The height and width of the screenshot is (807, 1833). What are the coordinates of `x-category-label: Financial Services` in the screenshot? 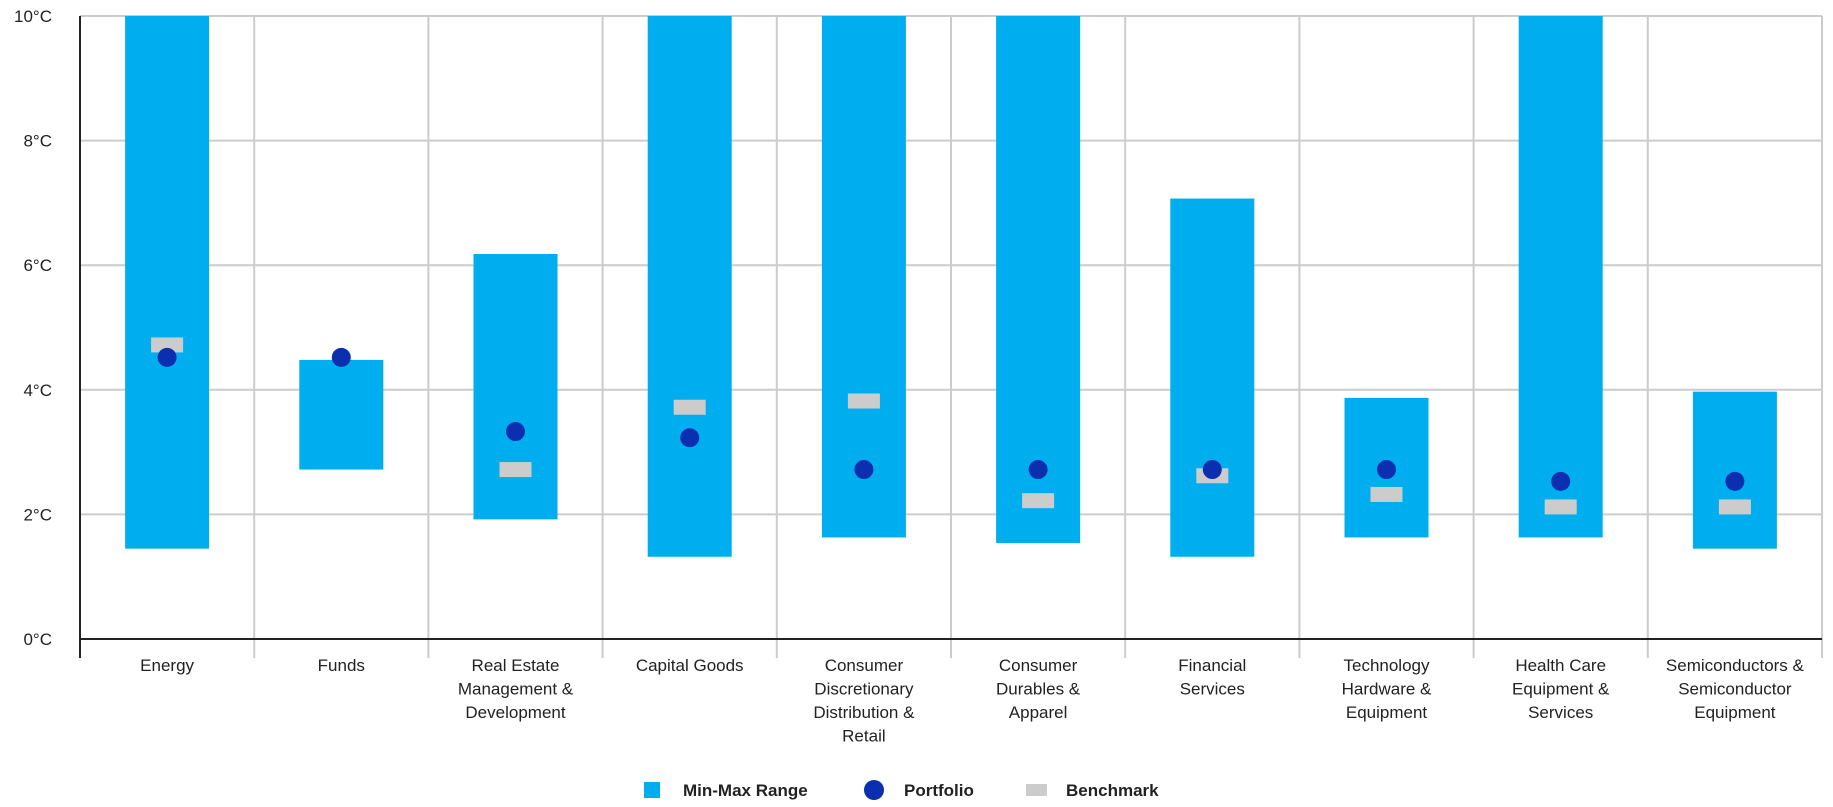 It's located at (1212, 677).